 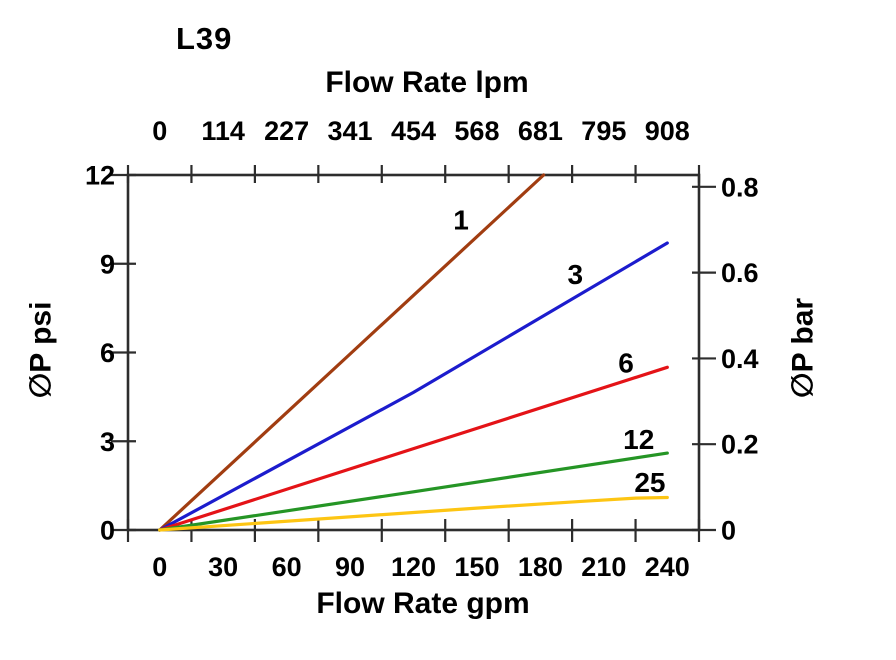 I want to click on top-axis-tick-label: 454, so click(x=413, y=131).